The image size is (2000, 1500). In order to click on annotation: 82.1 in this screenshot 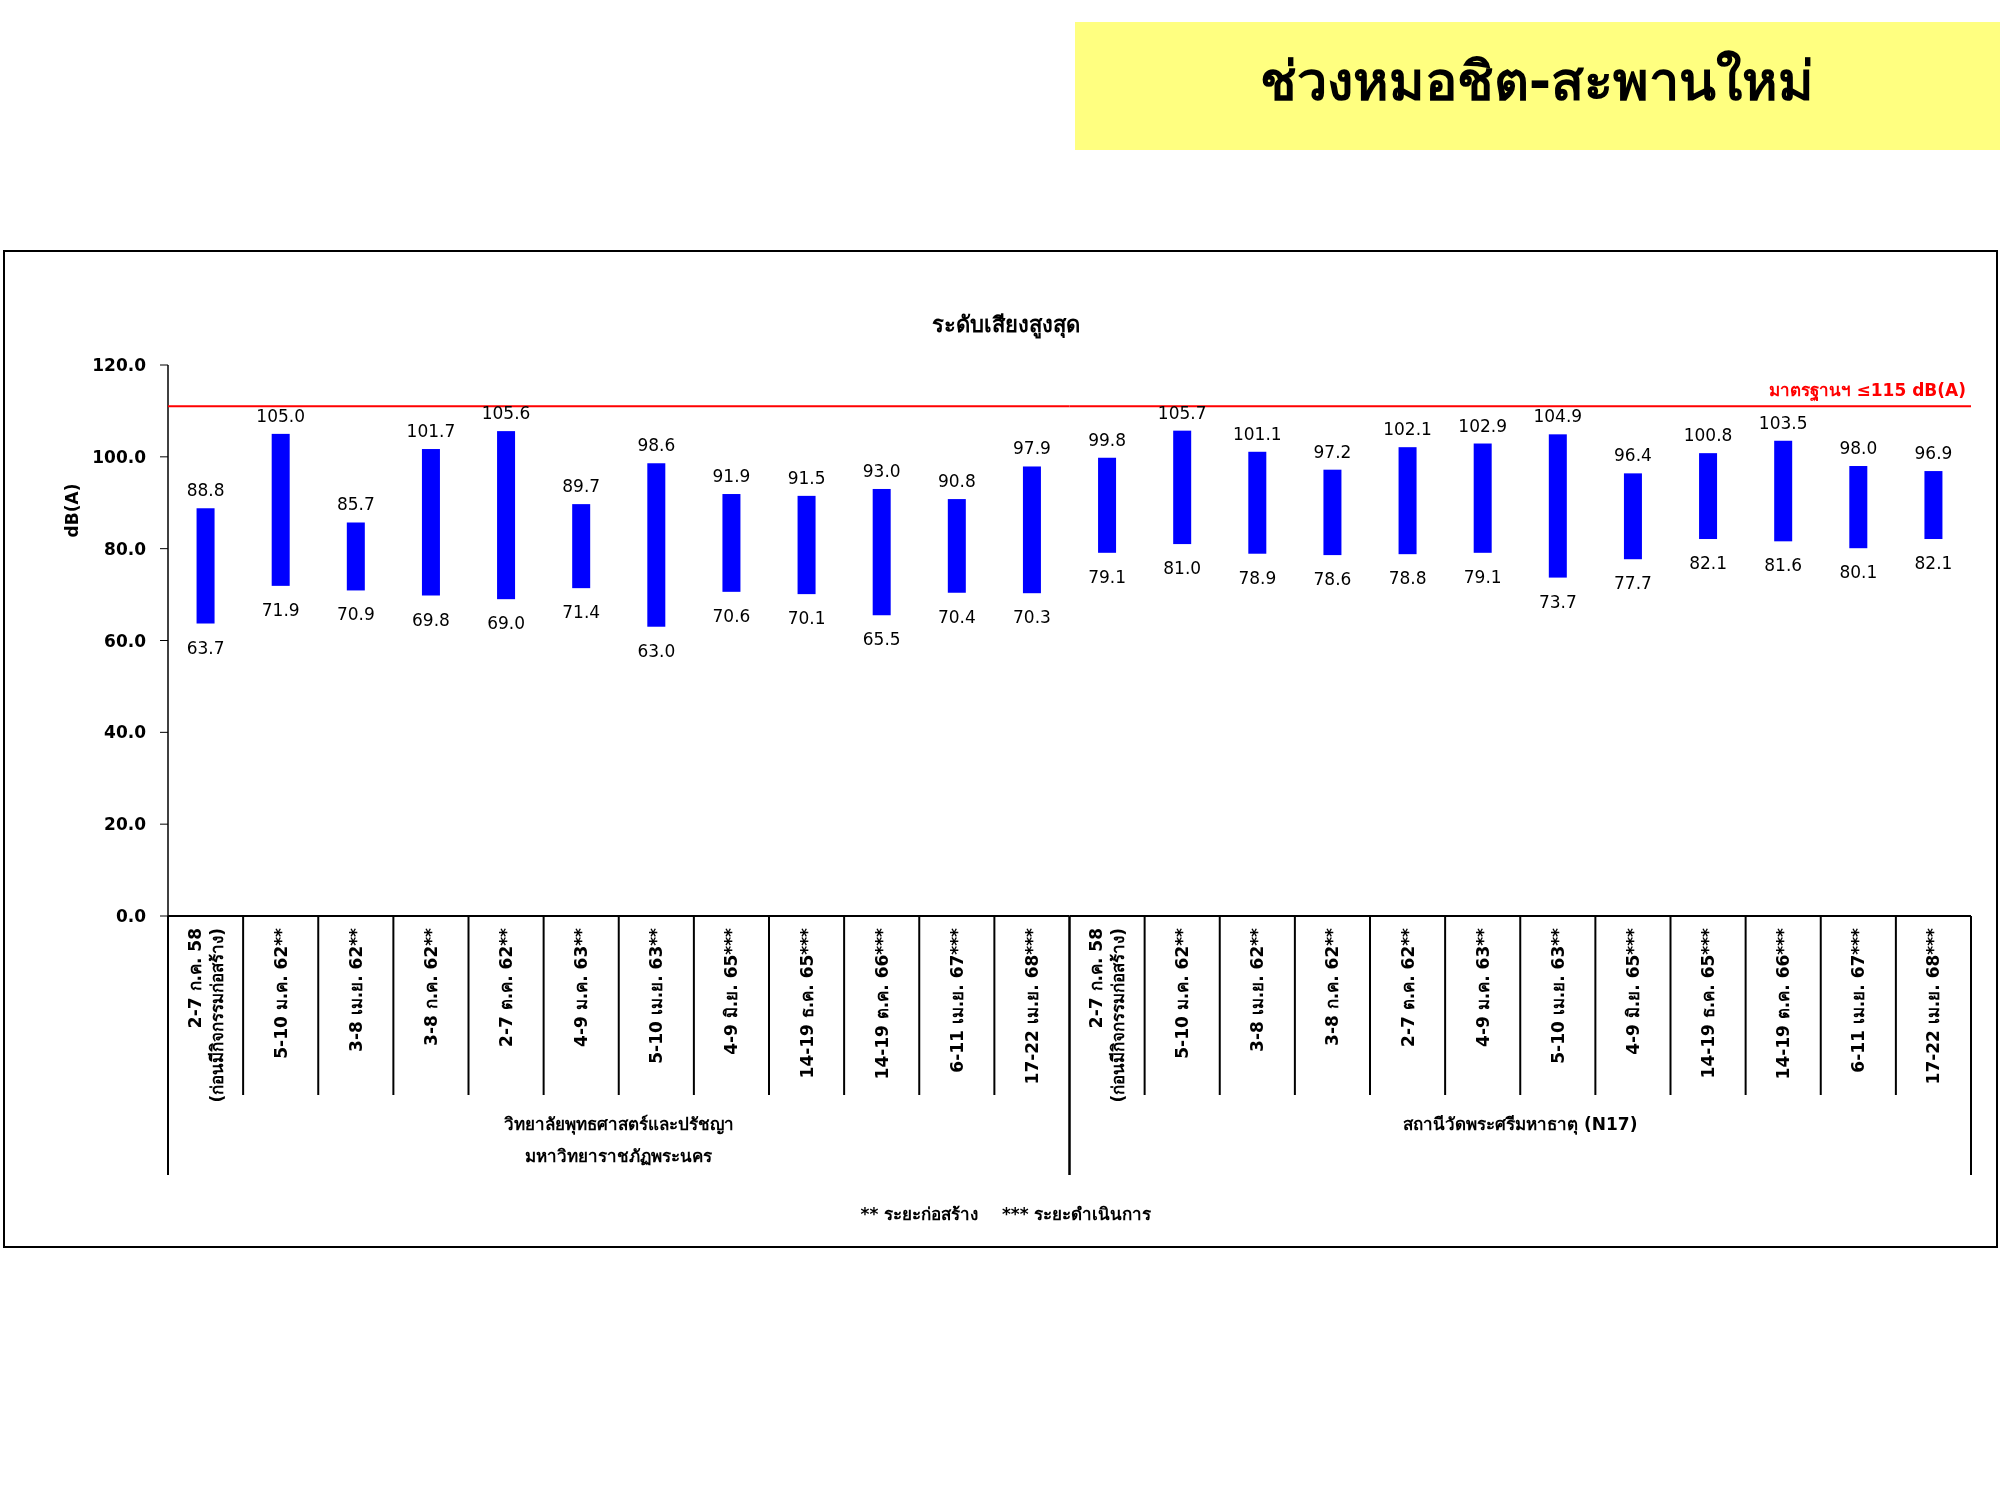, I will do `click(1708, 563)`.